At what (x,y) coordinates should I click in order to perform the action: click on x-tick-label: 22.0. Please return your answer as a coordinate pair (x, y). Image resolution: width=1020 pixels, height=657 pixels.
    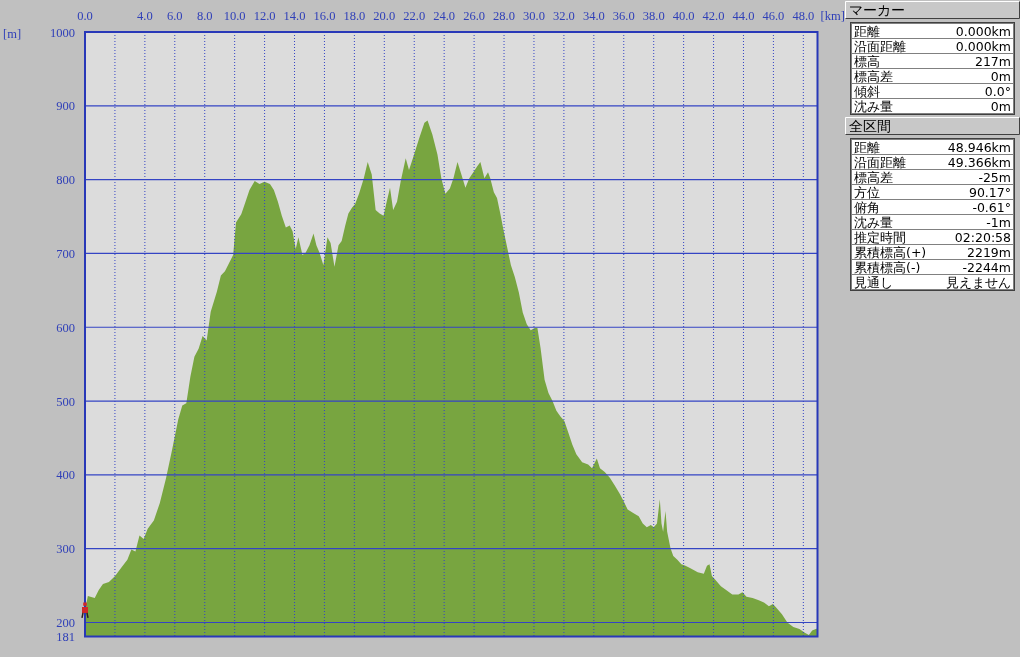
    Looking at the image, I should click on (414, 16).